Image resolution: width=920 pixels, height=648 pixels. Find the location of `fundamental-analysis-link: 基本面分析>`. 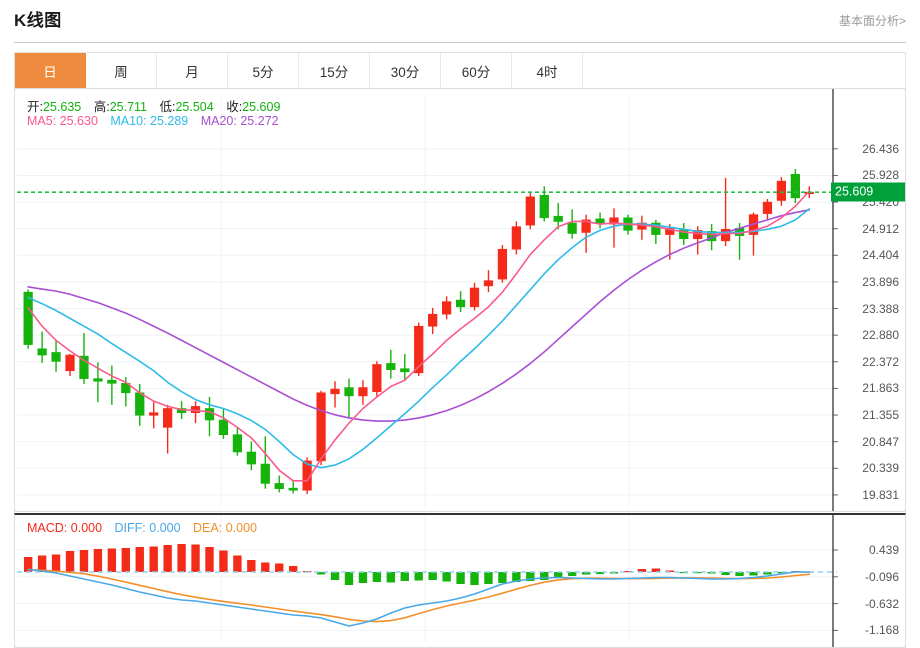

fundamental-analysis-link: 基本面分析> is located at coordinates (872, 21).